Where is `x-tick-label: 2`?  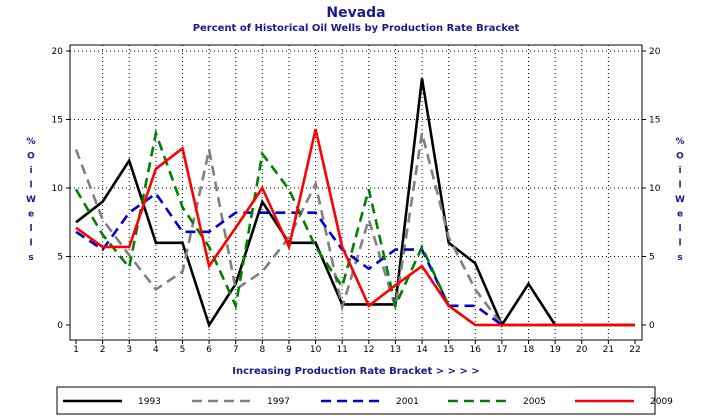
x-tick-label: 2 is located at coordinates (103, 350).